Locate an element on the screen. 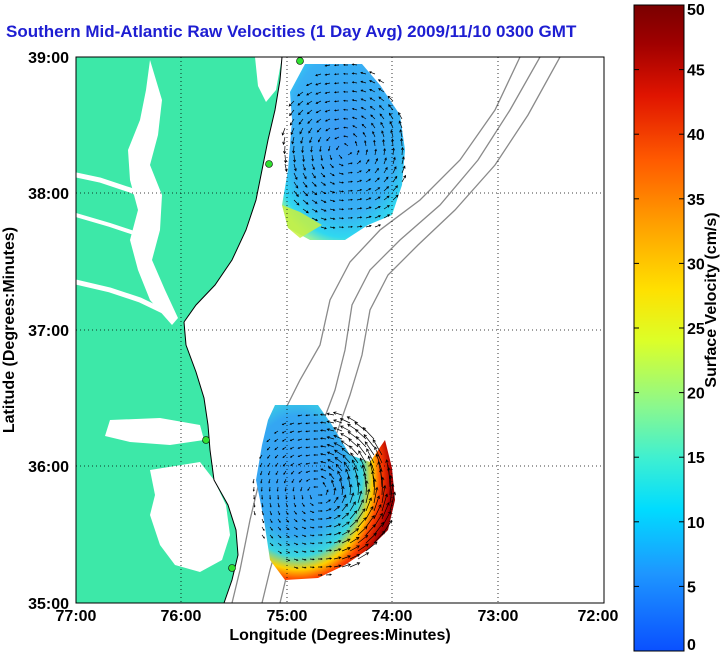  y-axis-ticks: 39:00 38:00 37:00 36:00 35:00 is located at coordinates (48, 331).